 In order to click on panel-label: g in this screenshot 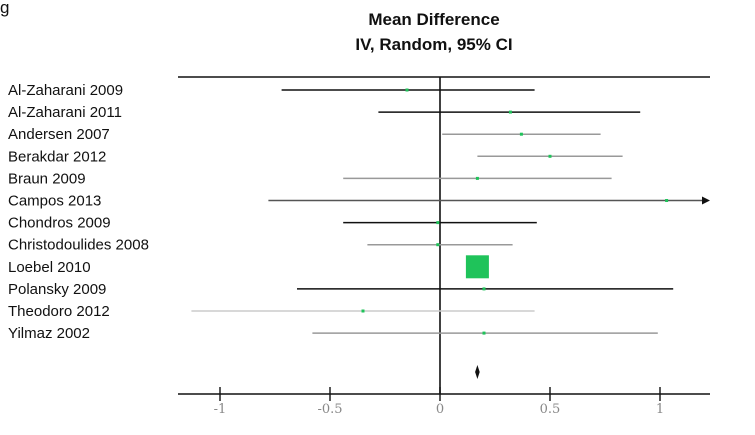, I will do `click(4, 8)`.